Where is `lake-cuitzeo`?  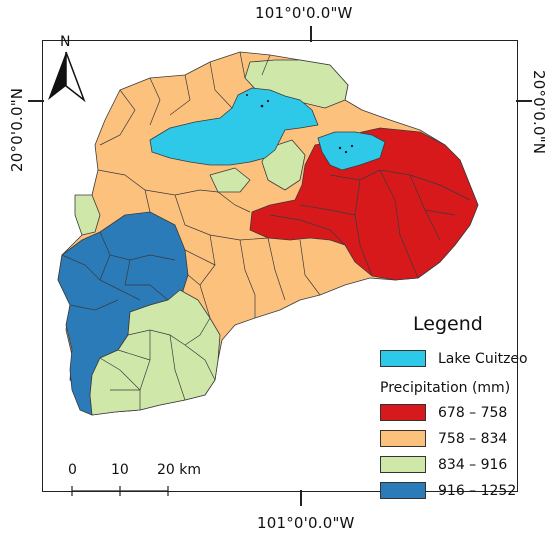 lake-cuitzeo is located at coordinates (267, 129).